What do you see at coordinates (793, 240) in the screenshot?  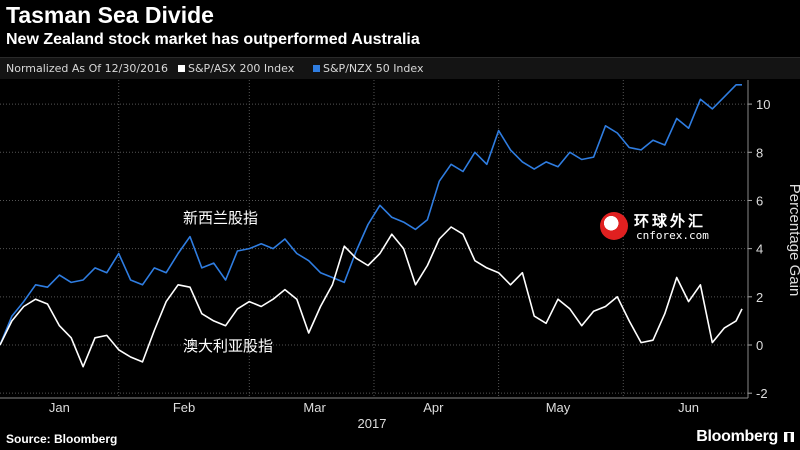 I see `y-axis-label: Percentage Gain` at bounding box center [793, 240].